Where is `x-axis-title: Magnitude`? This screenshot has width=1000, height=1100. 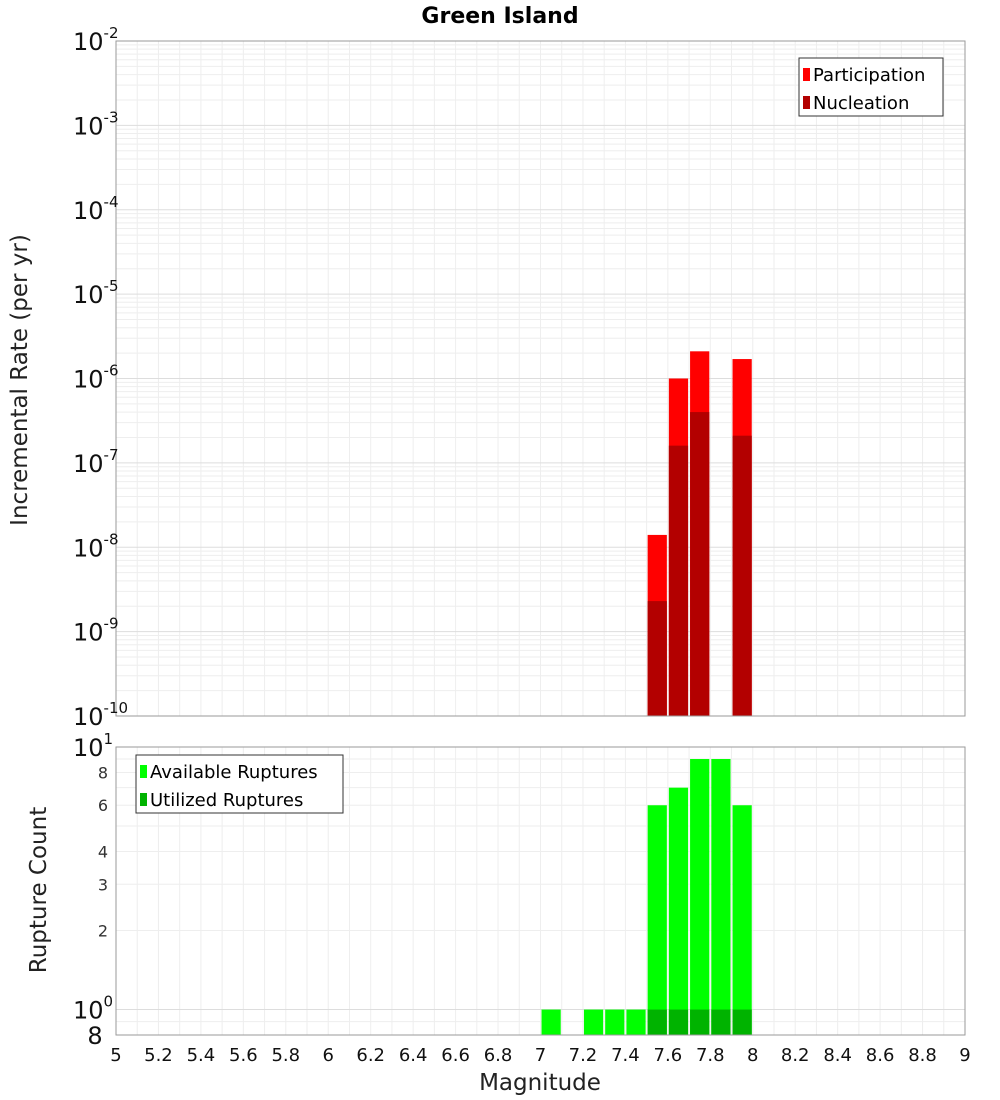 x-axis-title: Magnitude is located at coordinates (540, 1083).